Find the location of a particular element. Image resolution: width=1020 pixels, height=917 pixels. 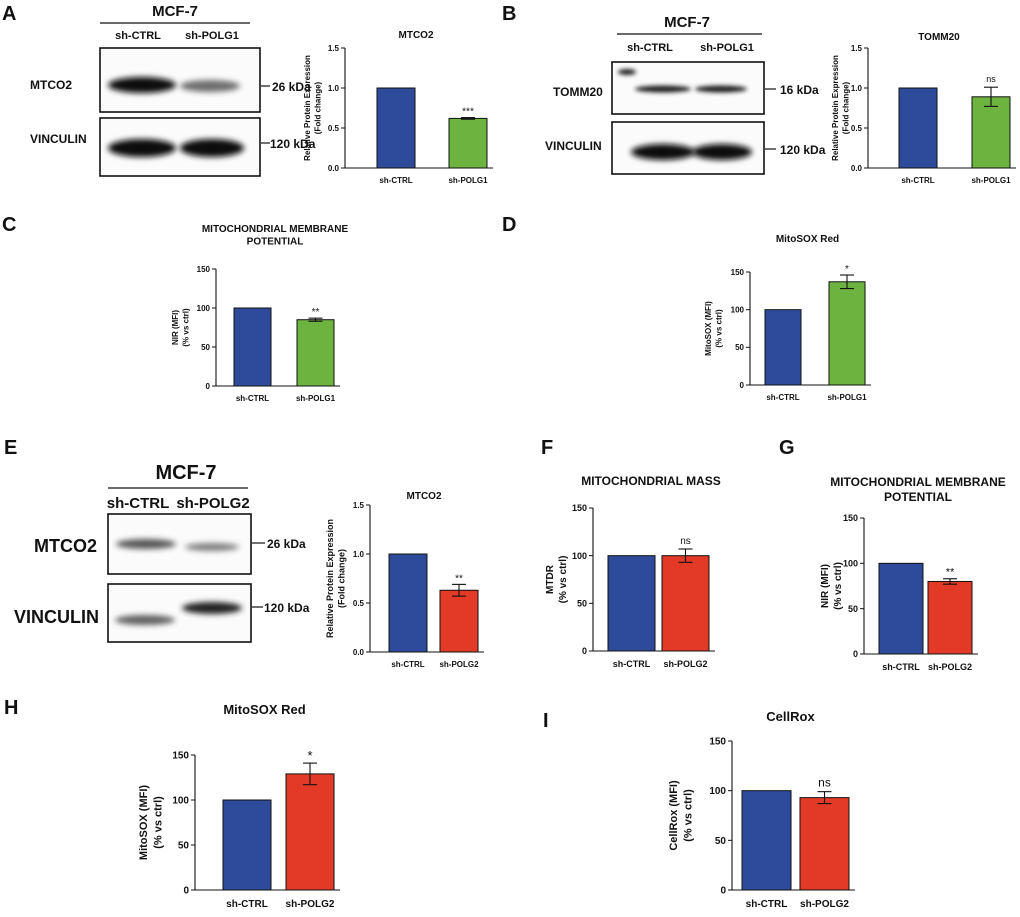

blot-lane-label: sh-POLG2 is located at coordinates (212, 503).